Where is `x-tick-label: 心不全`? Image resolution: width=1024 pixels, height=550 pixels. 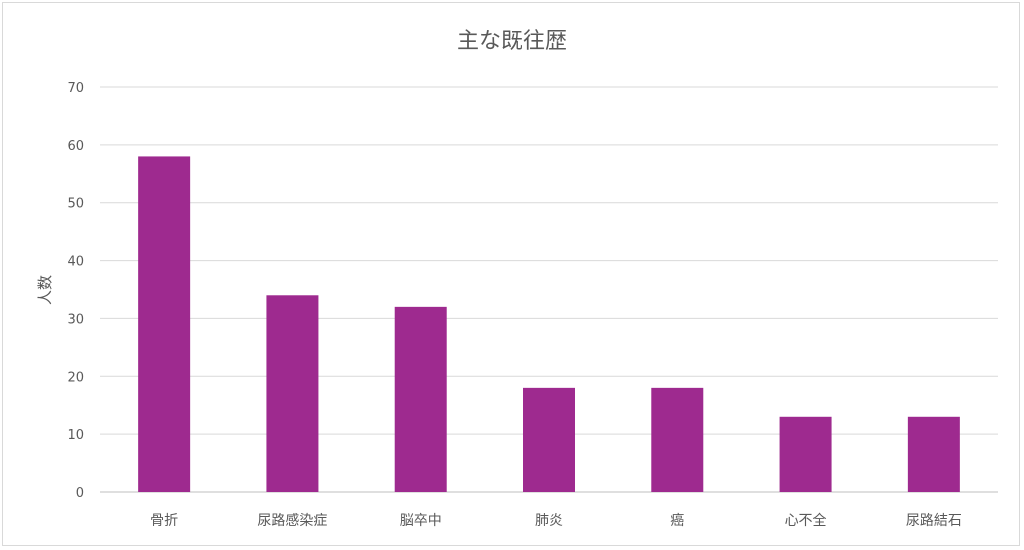
x-tick-label: 心不全 is located at coordinates (806, 520).